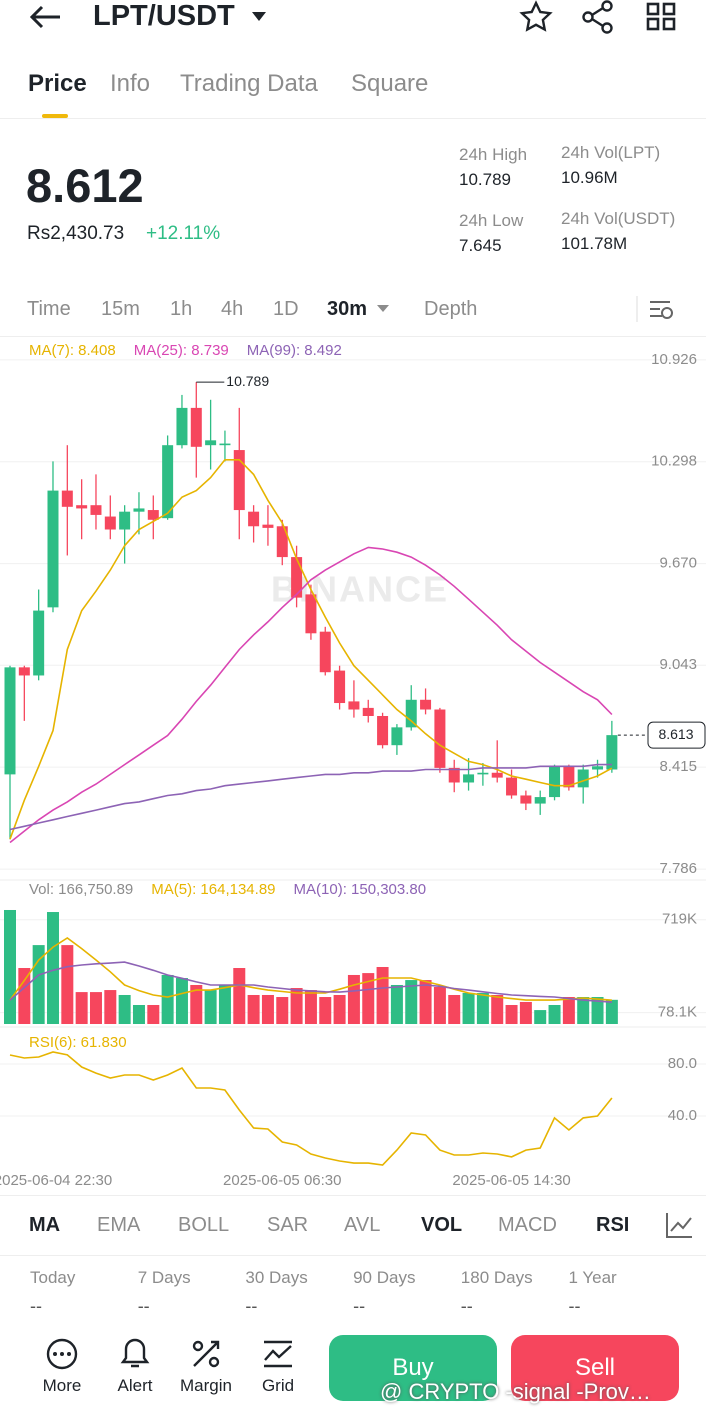  I want to click on interval-caret, so click(383, 308).